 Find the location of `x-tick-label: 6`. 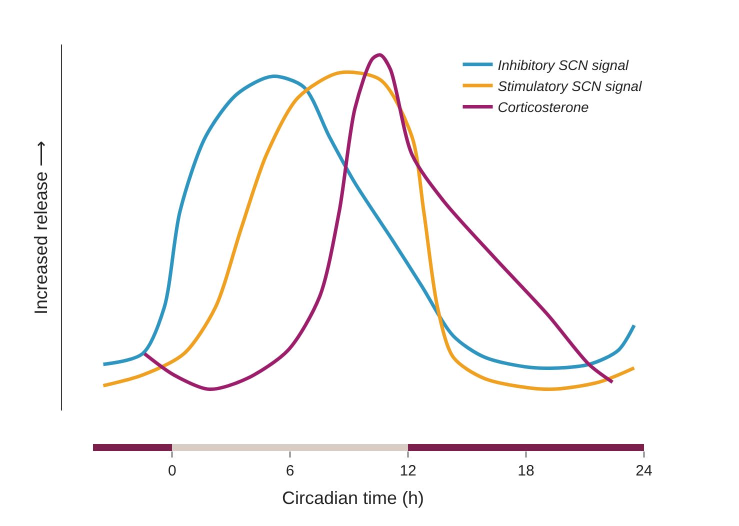

x-tick-label: 6 is located at coordinates (290, 471).